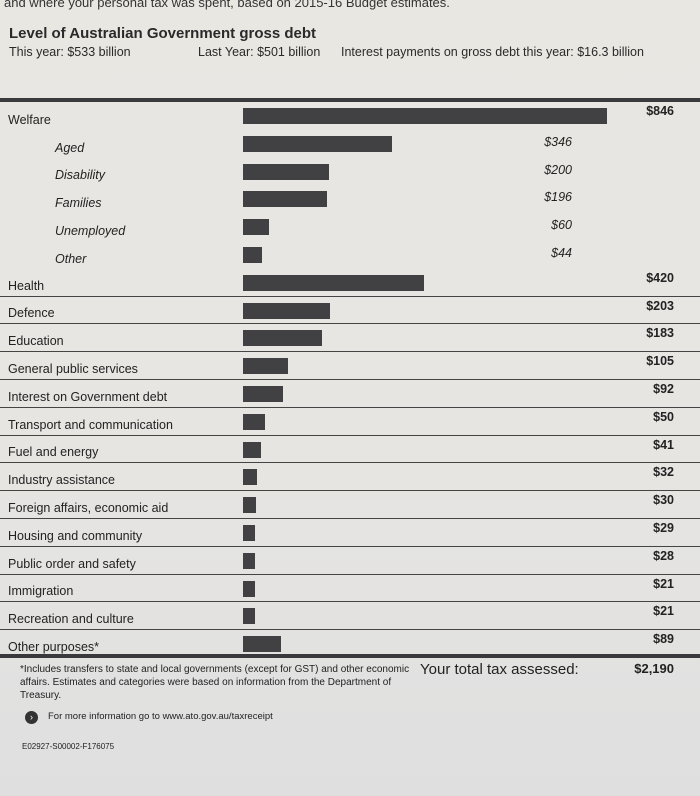 Image resolution: width=700 pixels, height=796 pixels. What do you see at coordinates (54, 646) in the screenshot?
I see `category-label: Other purposes*` at bounding box center [54, 646].